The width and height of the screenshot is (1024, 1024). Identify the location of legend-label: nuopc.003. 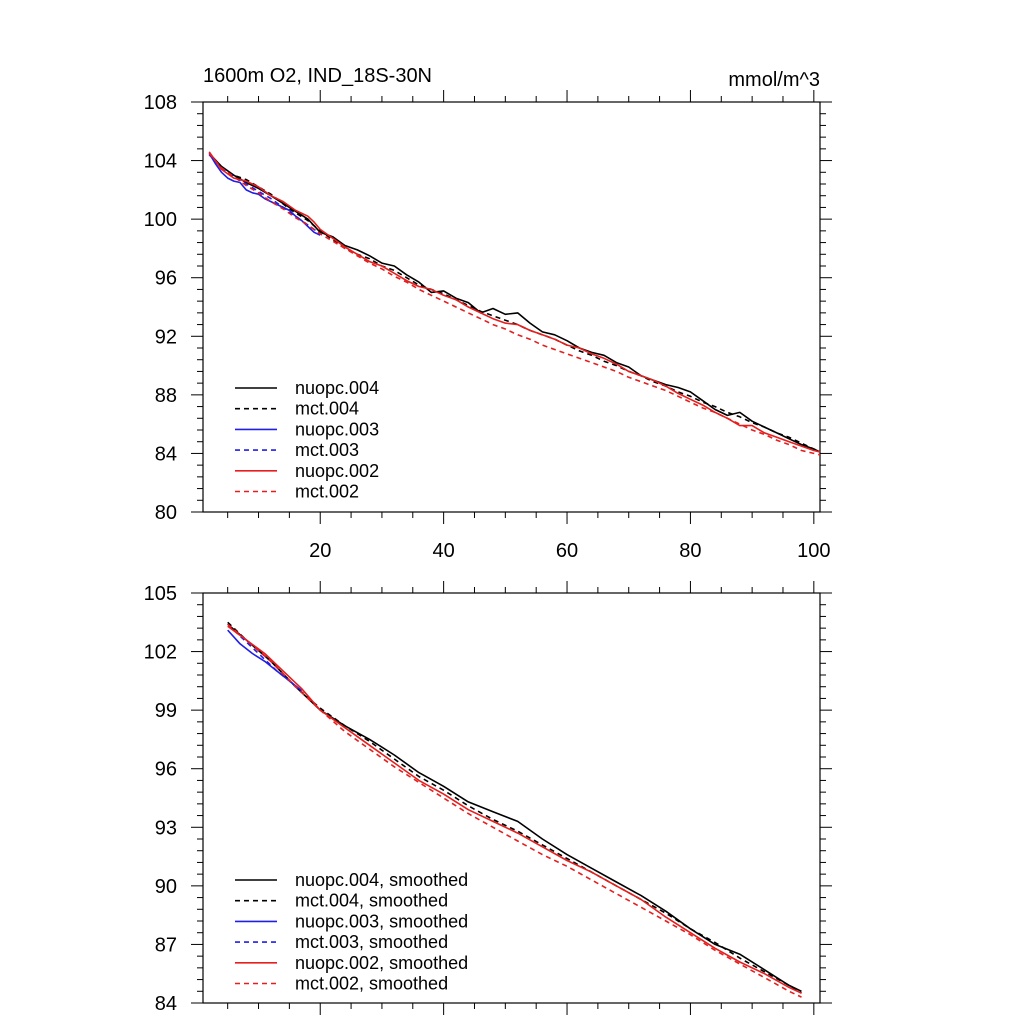
(337, 429).